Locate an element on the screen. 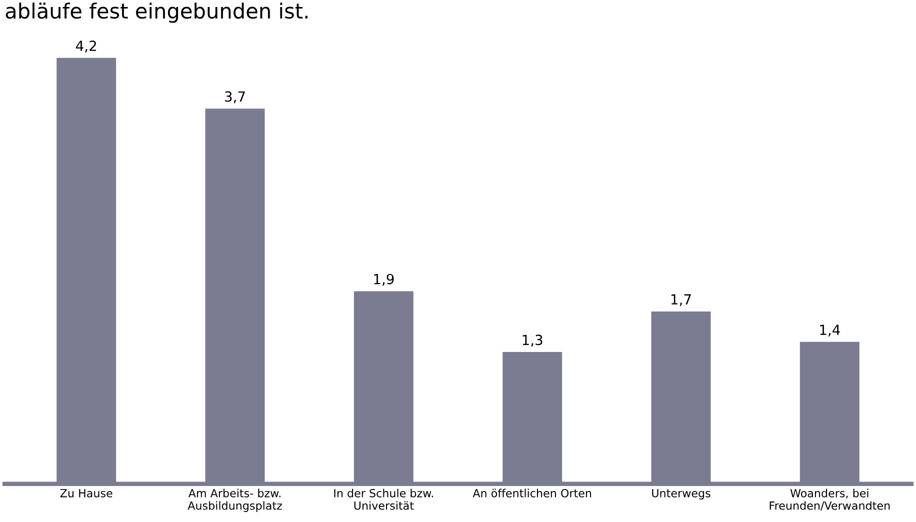 The image size is (916, 522). data-label: 1,9 is located at coordinates (384, 280).